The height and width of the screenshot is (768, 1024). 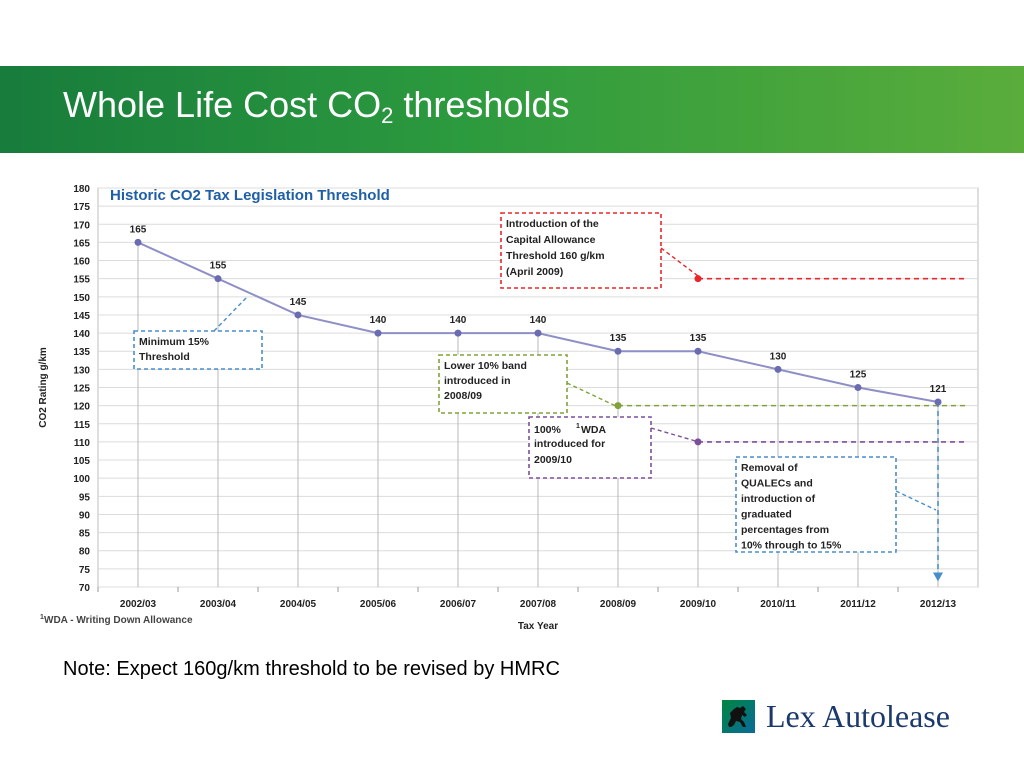 I want to click on data-label: 165, so click(x=138, y=229).